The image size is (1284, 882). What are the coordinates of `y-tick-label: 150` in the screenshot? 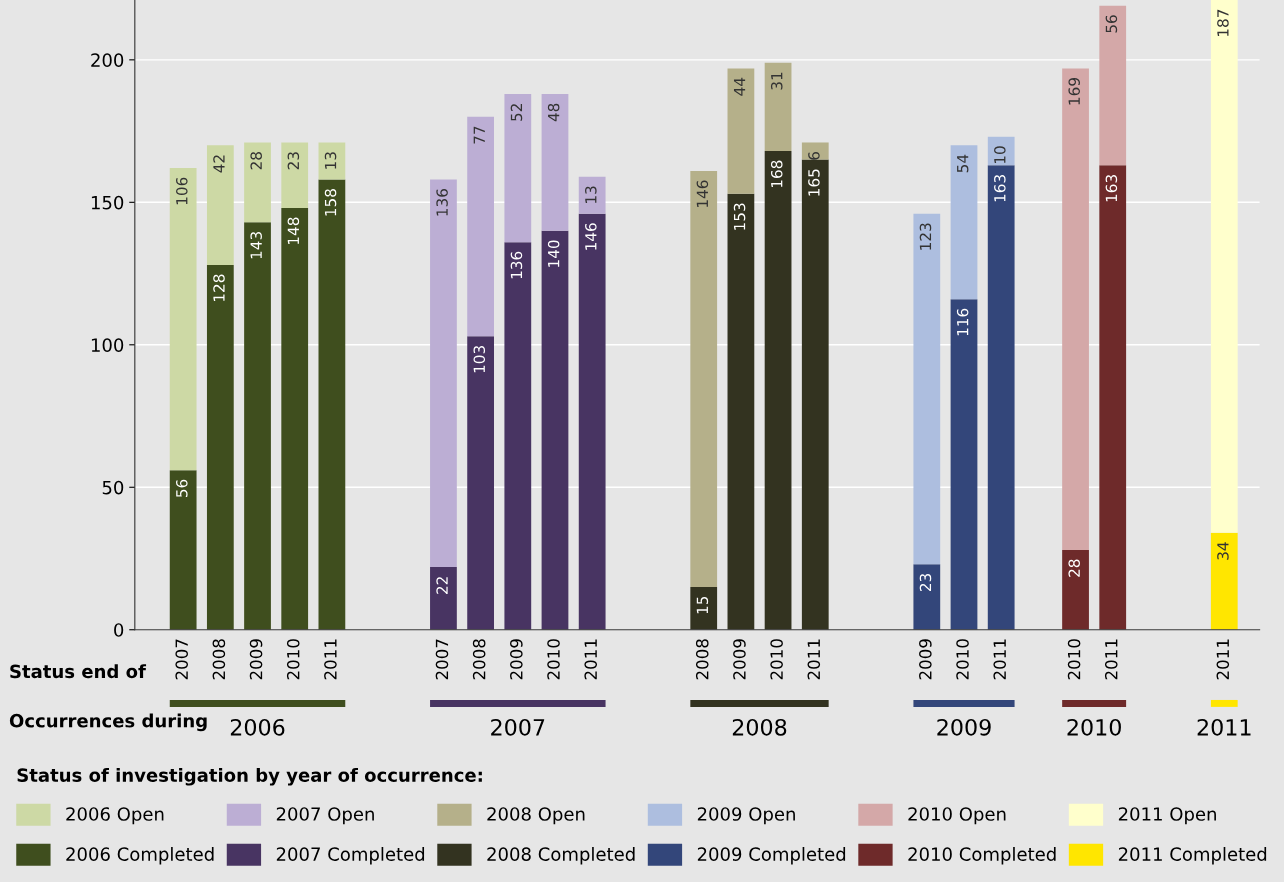 It's located at (107, 202).